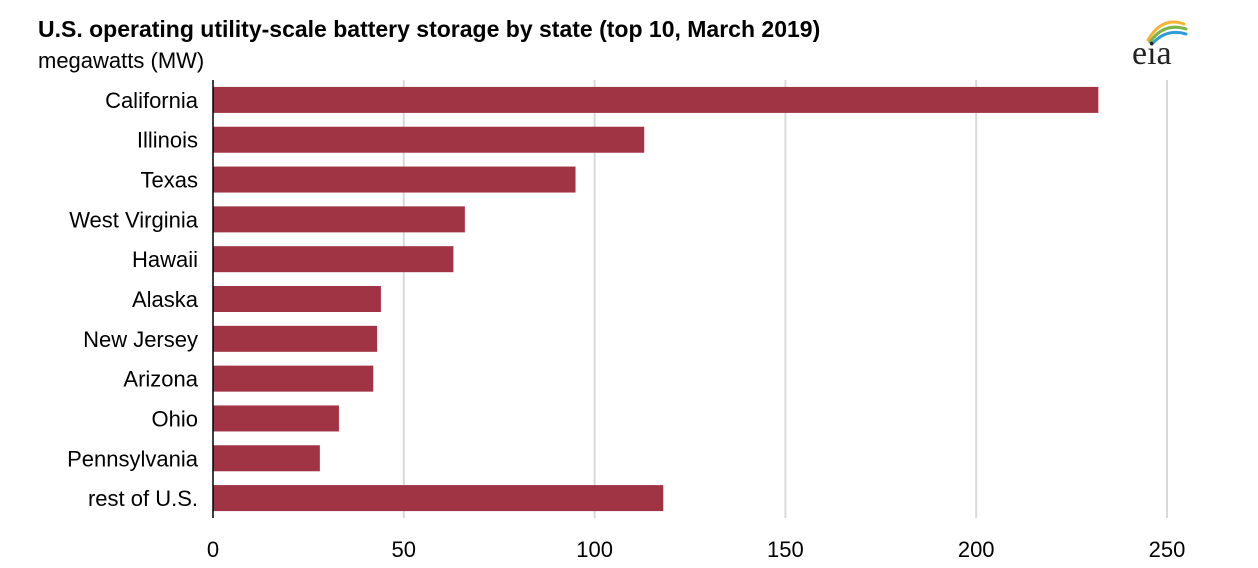  What do you see at coordinates (438, 498) in the screenshot?
I see `bar-rest-of-u-s-` at bounding box center [438, 498].